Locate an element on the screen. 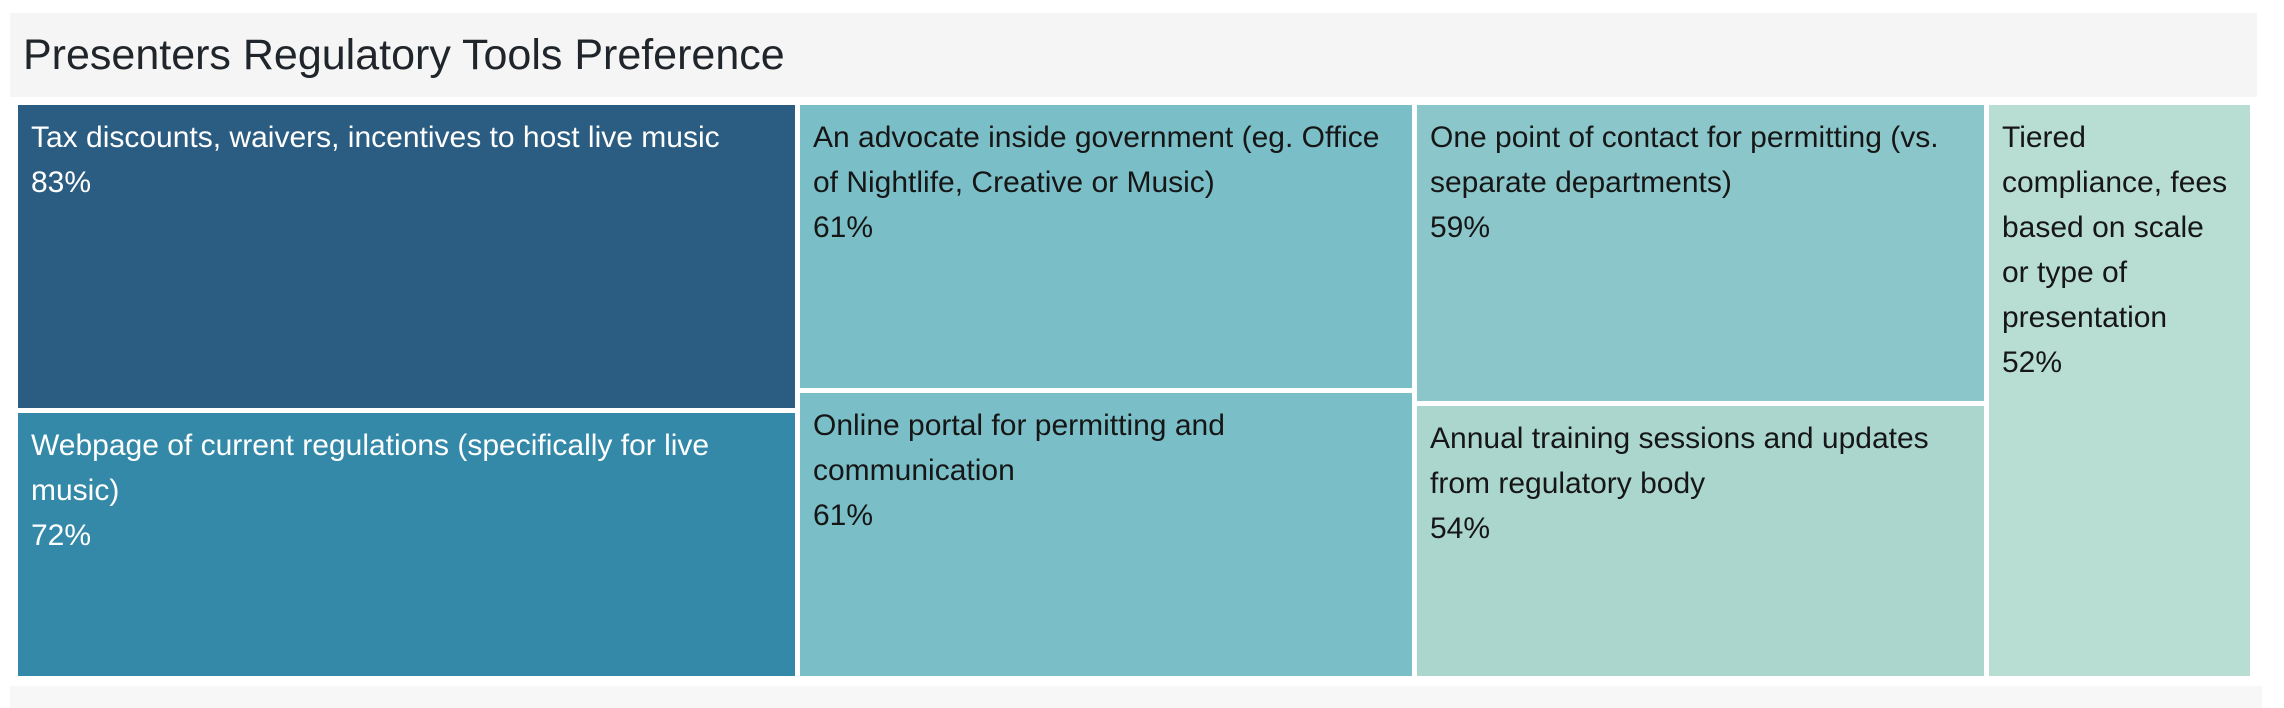  chart-title: Presenters Regulatory Tools Preference is located at coordinates (404, 54).